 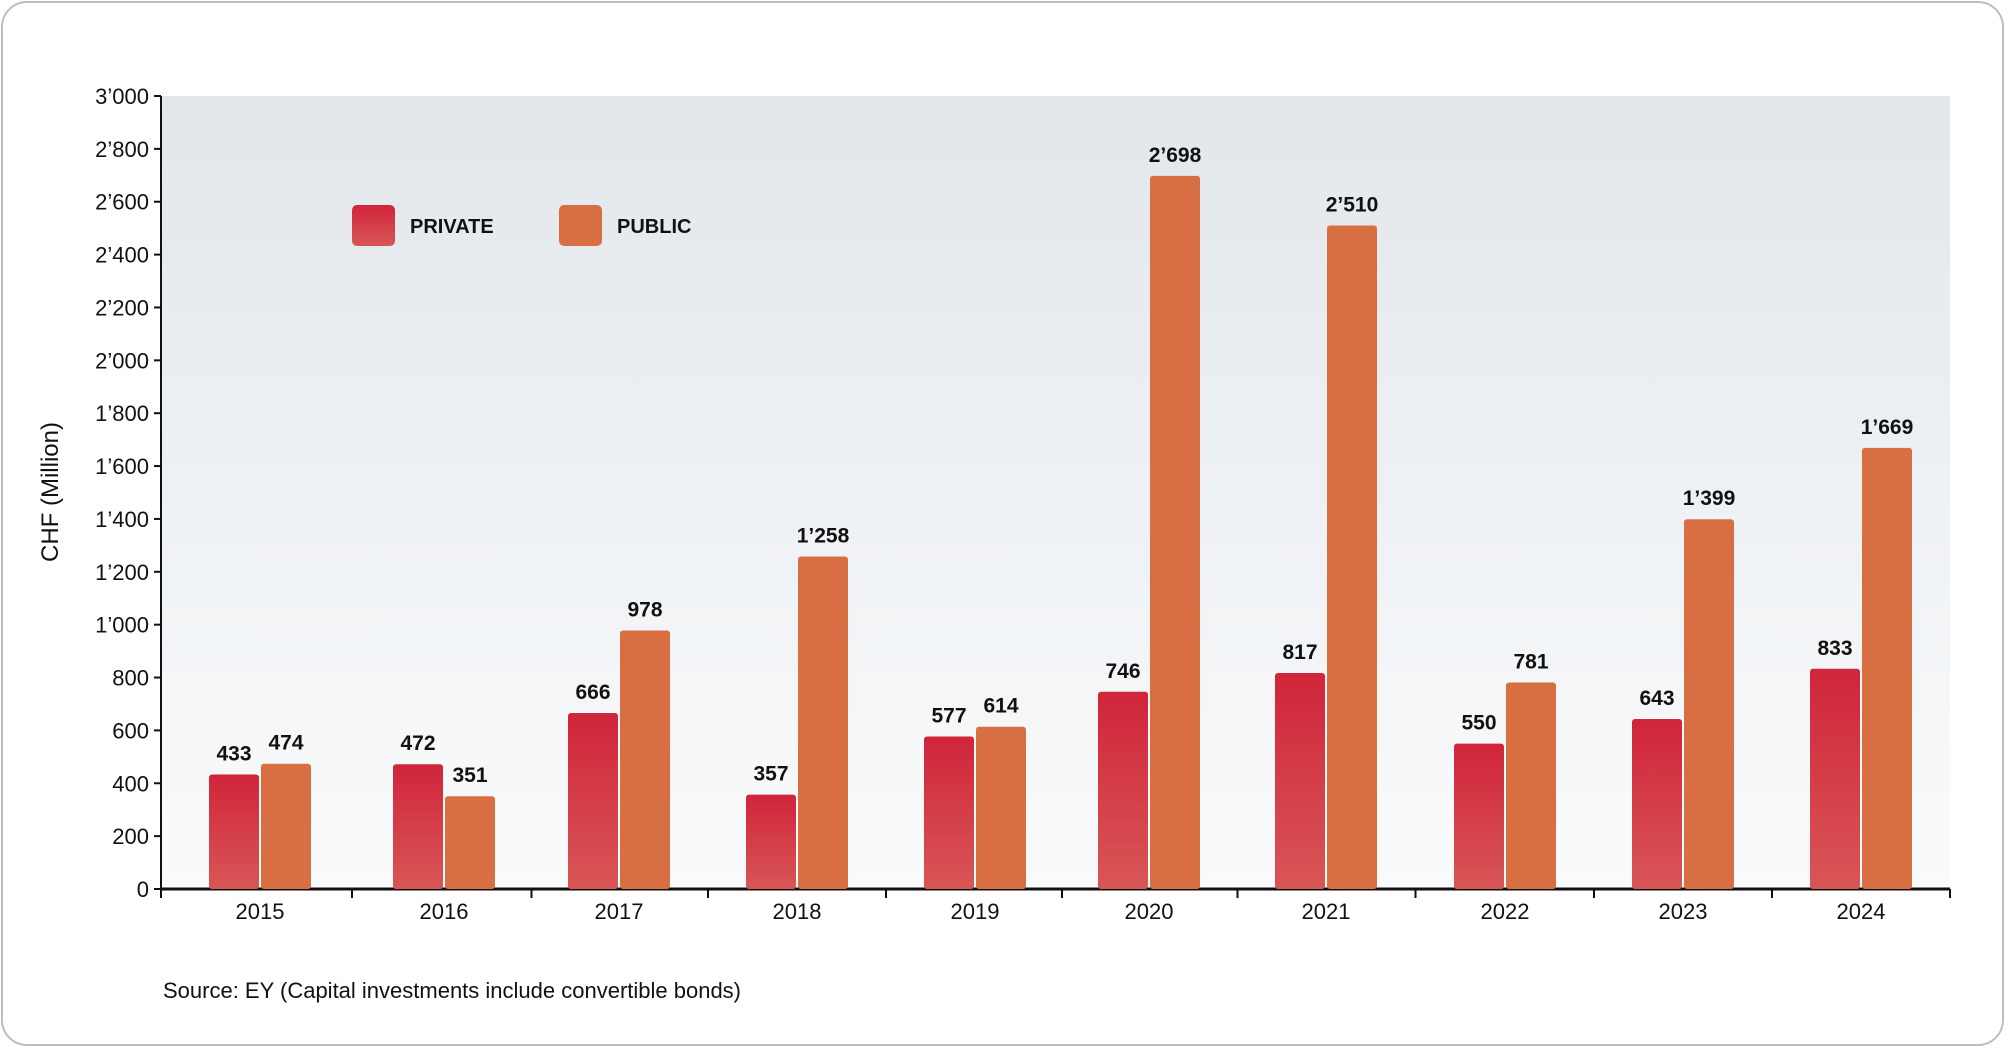 What do you see at coordinates (50, 492) in the screenshot?
I see `y-axis-label: CHF (Million)` at bounding box center [50, 492].